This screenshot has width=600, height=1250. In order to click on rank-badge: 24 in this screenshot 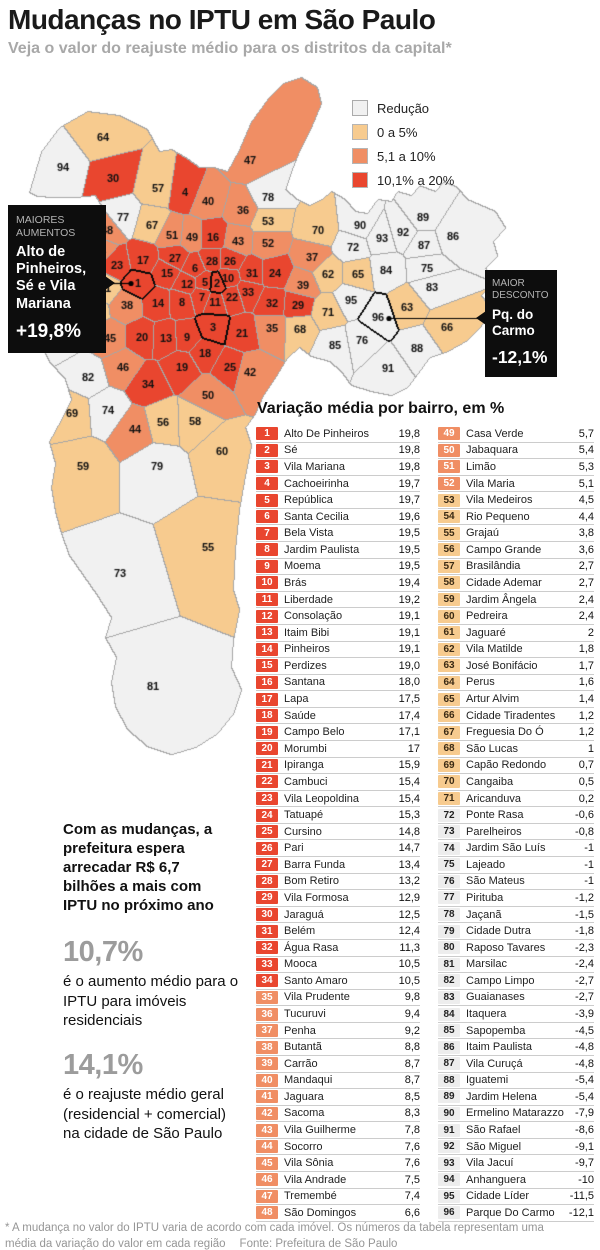, I will do `click(267, 815)`.